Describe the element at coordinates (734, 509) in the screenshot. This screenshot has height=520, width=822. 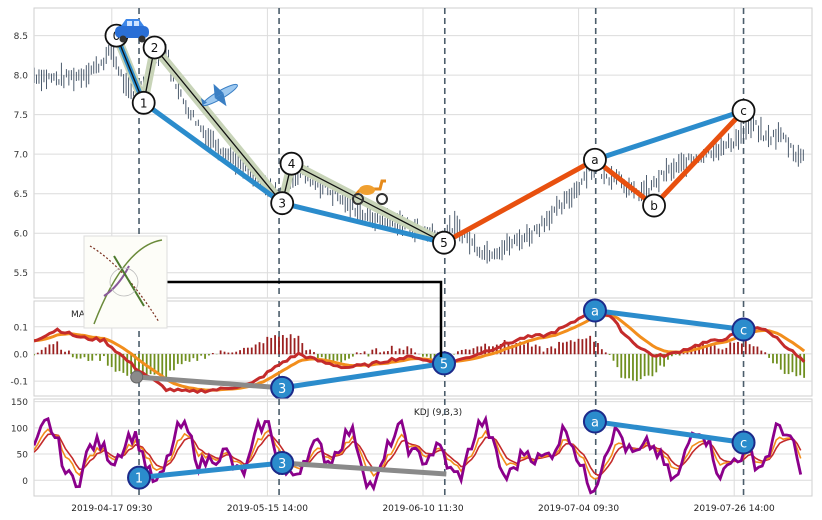
I see `x-tick-label: 2019-07-26 14:00` at that location.